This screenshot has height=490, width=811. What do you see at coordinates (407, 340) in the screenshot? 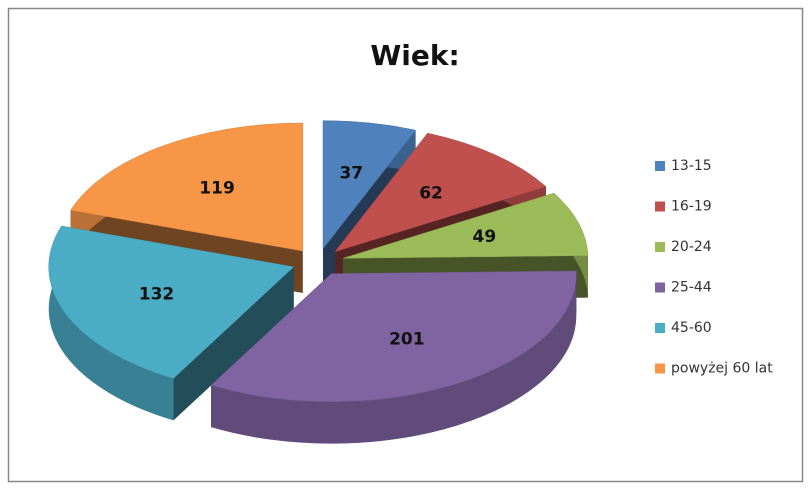
I see `data-label: 201` at bounding box center [407, 340].